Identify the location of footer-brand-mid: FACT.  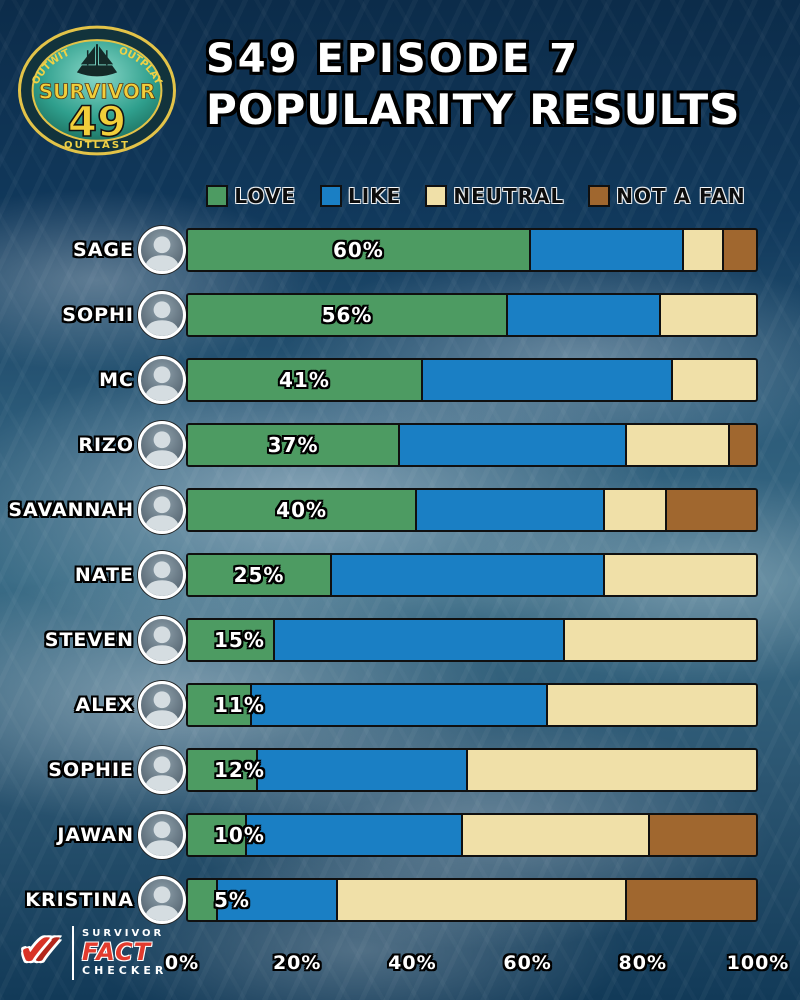
(117, 951).